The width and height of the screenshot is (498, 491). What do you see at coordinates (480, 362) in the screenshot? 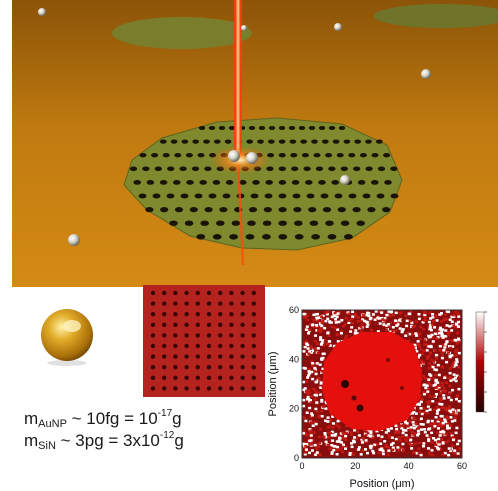
I see `colorbar` at bounding box center [480, 362].